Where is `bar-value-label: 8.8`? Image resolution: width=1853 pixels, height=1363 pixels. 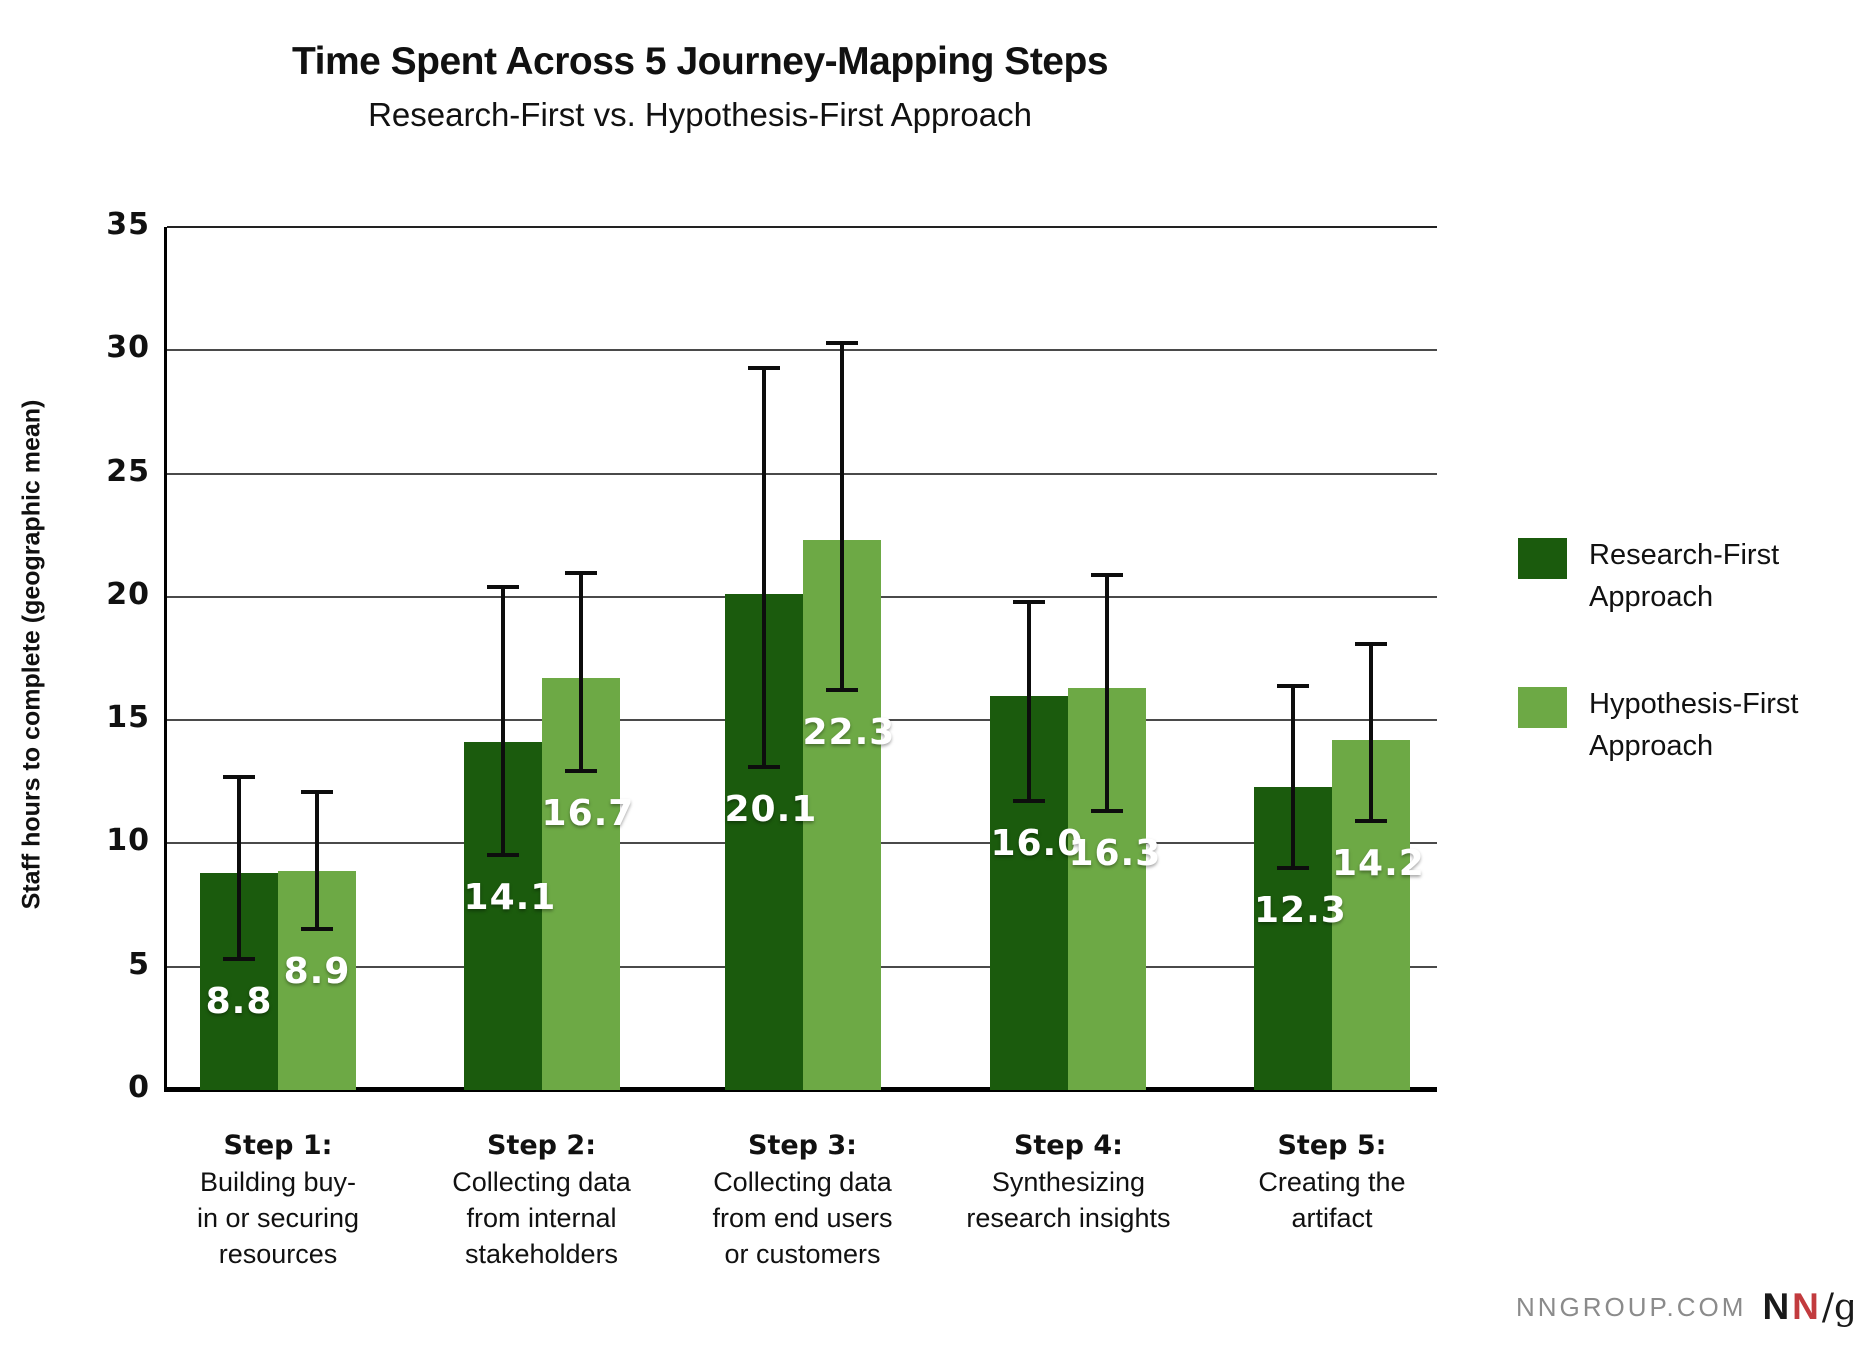
bar-value-label: 8.8 is located at coordinates (239, 1001).